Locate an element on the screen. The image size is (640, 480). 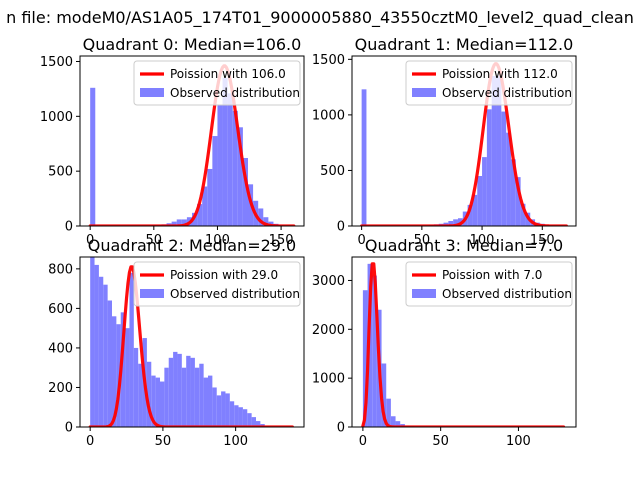
legend-fit-label: Poission with 106.0 is located at coordinates (228, 74).